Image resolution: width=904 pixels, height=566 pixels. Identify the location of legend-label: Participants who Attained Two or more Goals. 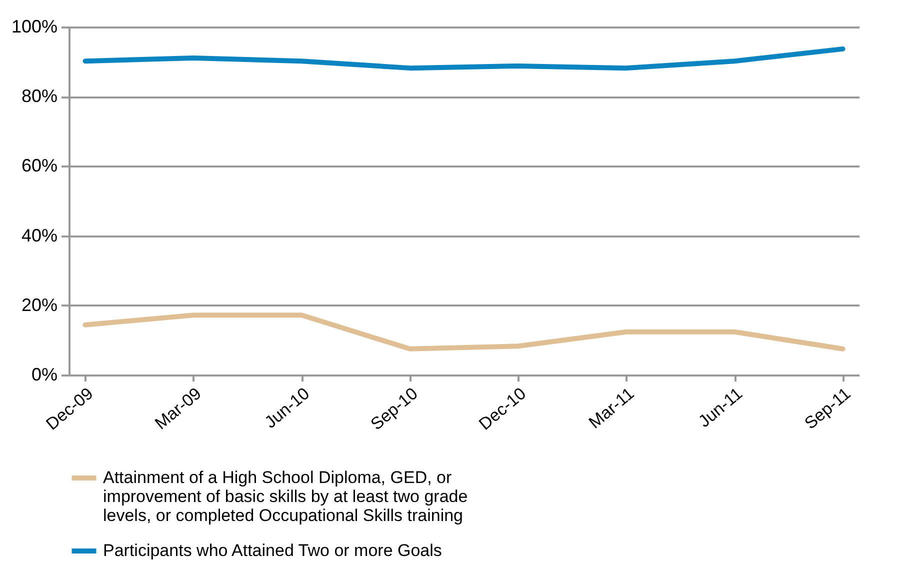
(272, 550).